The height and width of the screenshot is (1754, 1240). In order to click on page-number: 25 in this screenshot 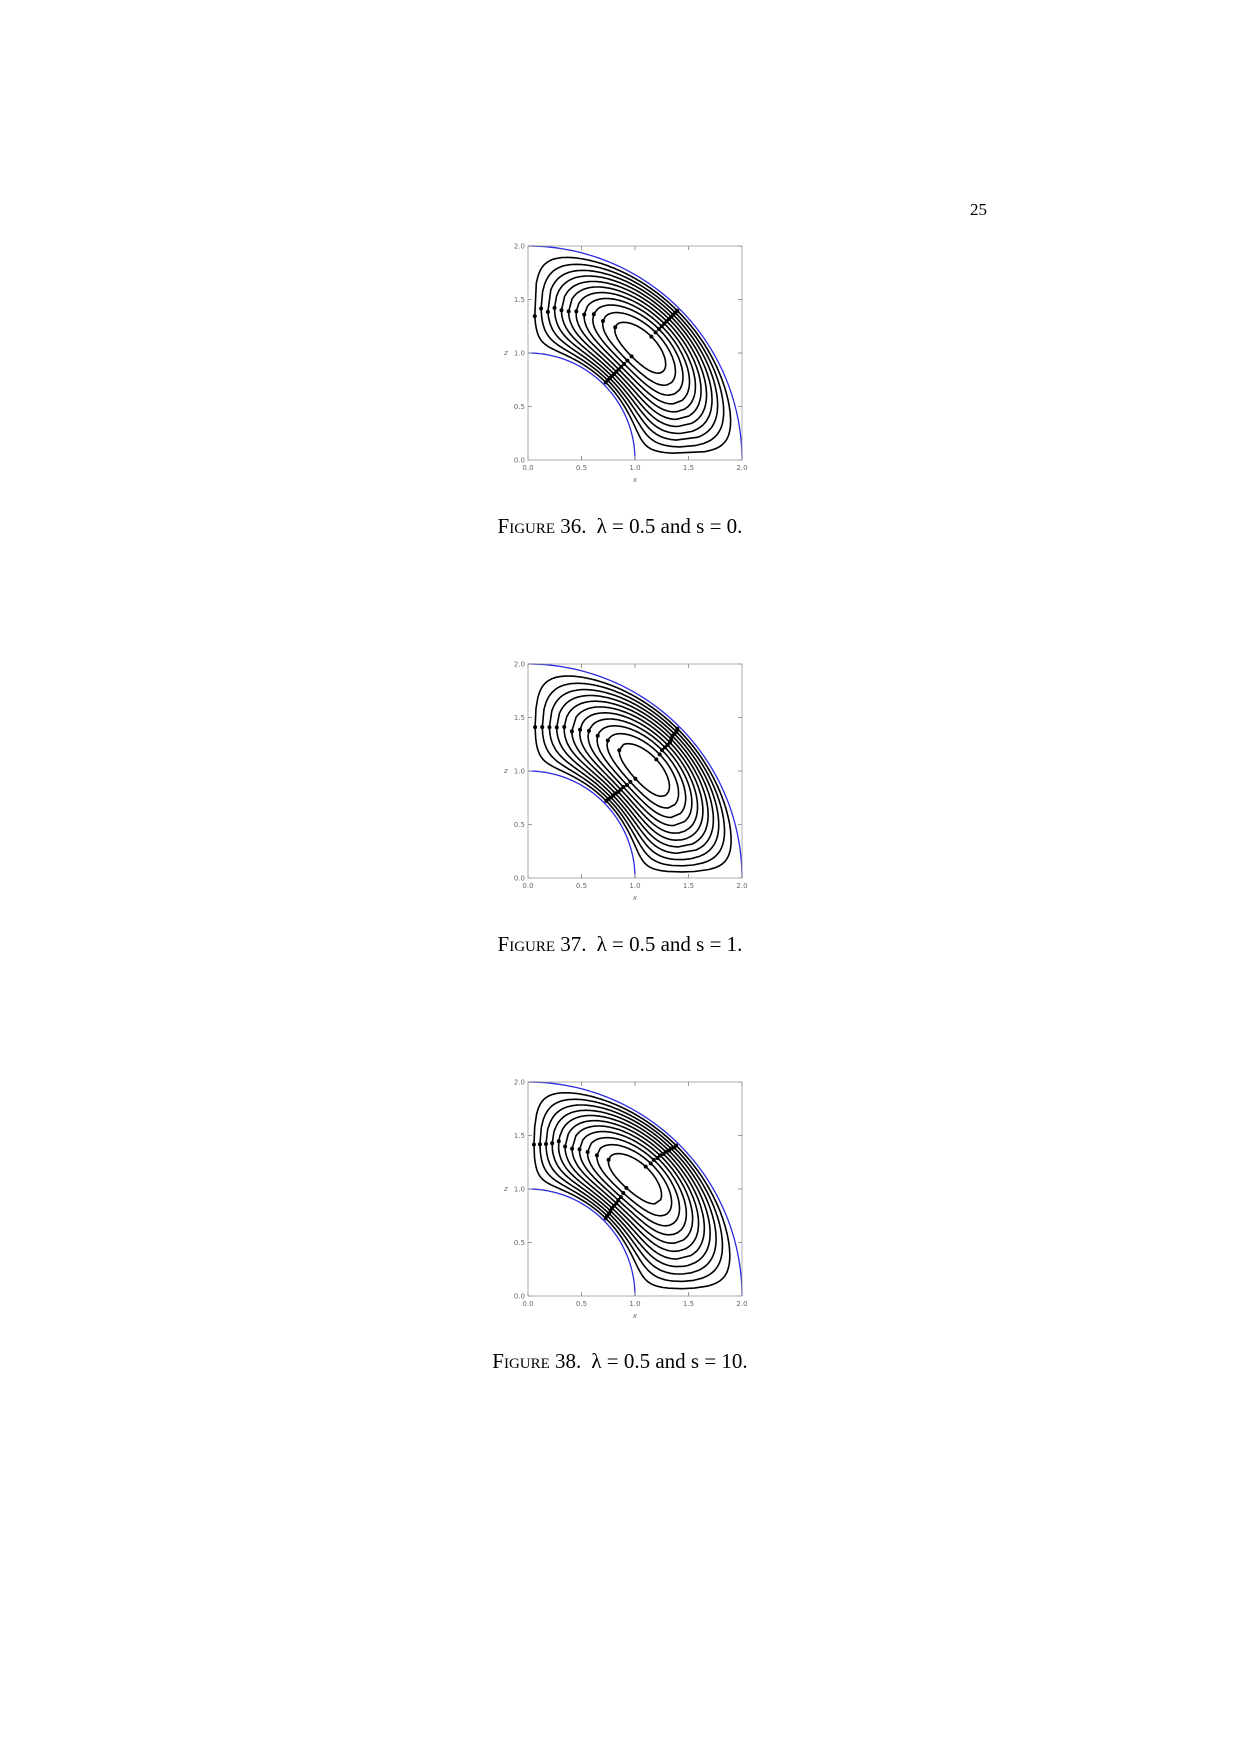, I will do `click(978, 209)`.